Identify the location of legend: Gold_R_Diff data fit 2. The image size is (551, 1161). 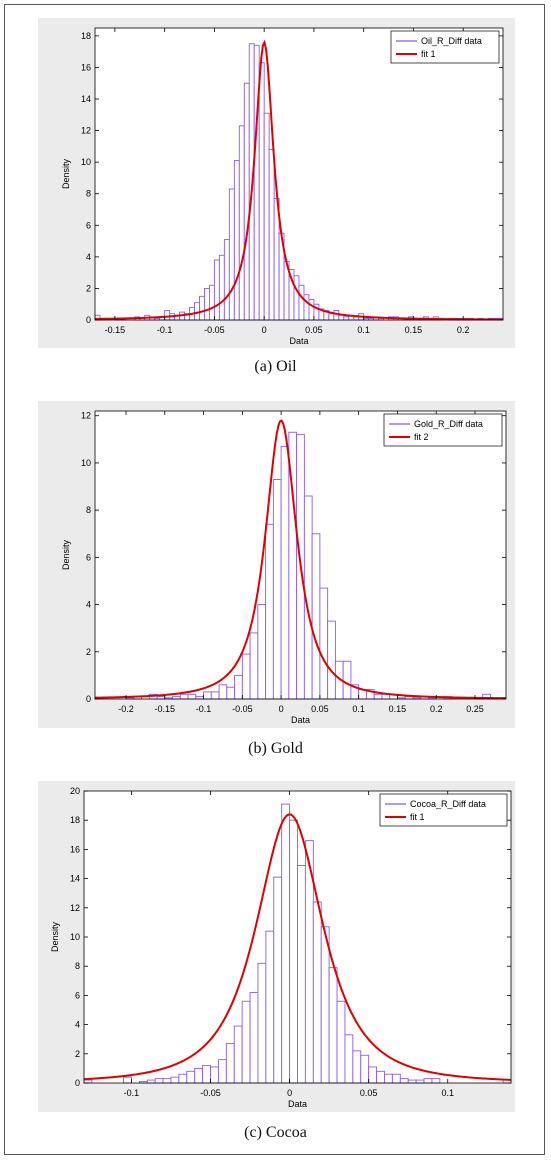
(443, 430).